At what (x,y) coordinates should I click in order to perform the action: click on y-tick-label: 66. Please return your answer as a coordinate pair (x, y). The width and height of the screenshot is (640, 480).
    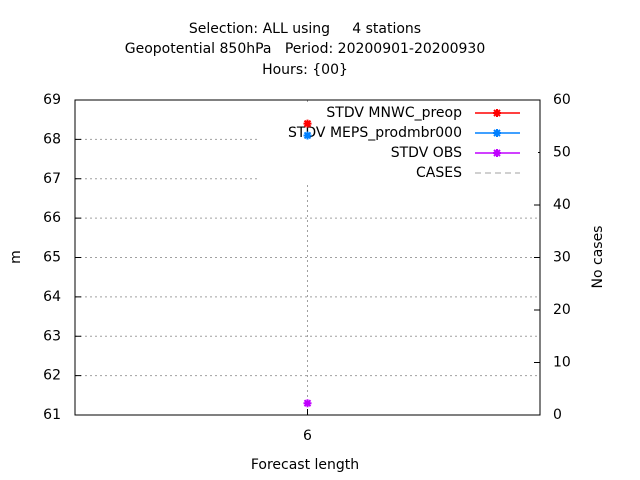
    Looking at the image, I should click on (52, 218).